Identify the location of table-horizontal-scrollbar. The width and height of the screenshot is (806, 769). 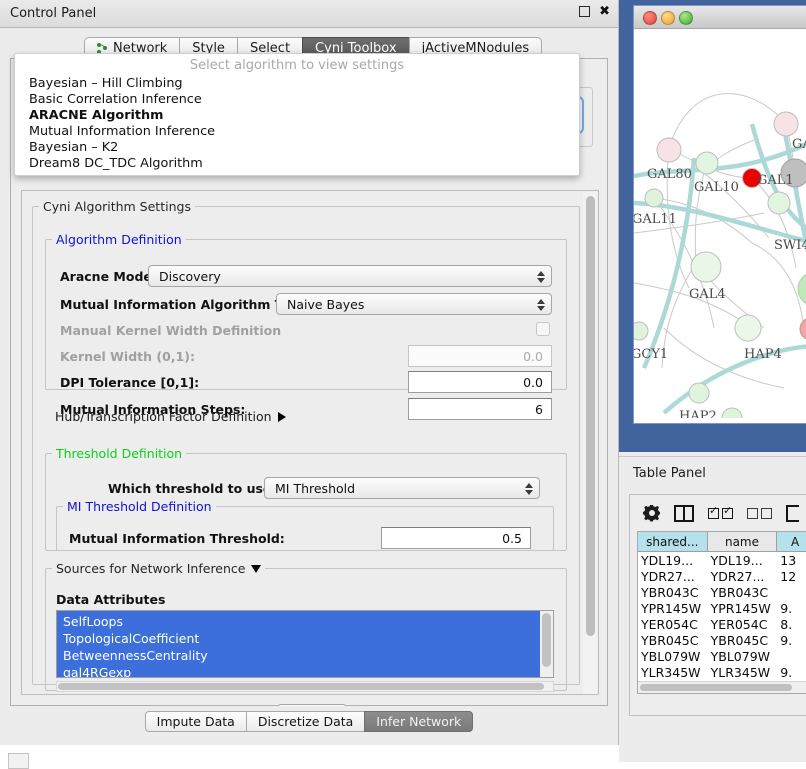
(722, 687).